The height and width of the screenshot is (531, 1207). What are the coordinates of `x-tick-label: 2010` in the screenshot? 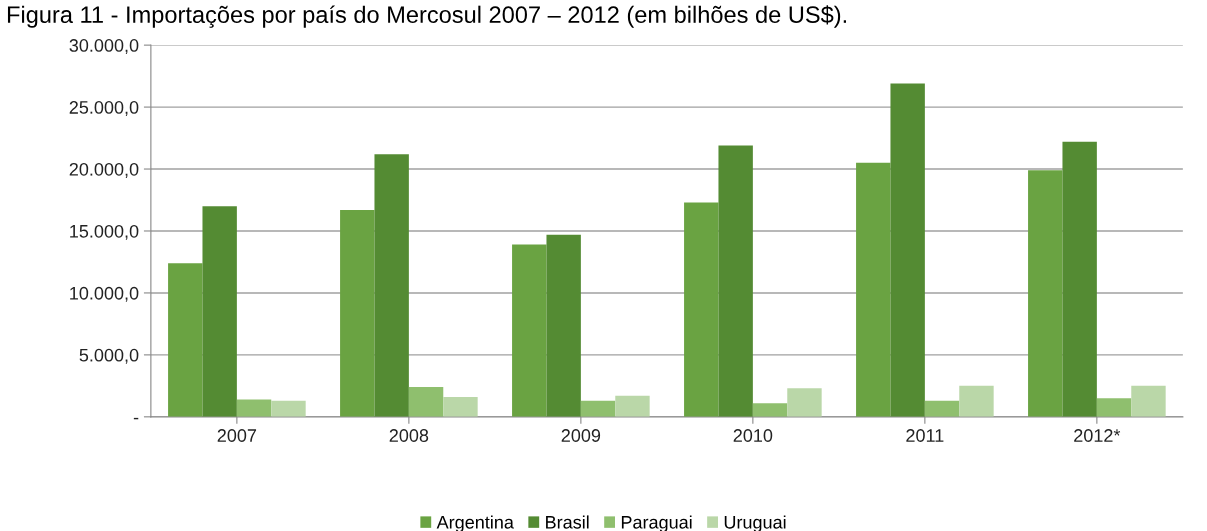 It's located at (753, 435).